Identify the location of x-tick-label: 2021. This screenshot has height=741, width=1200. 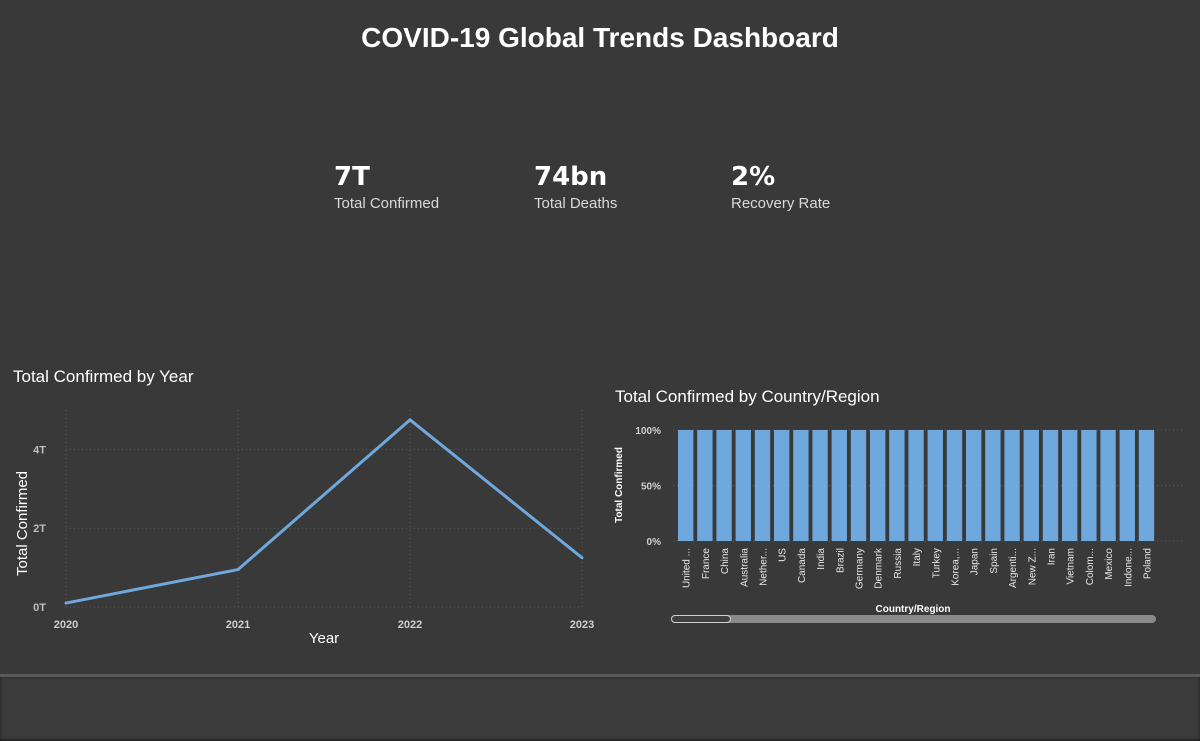
(238, 625).